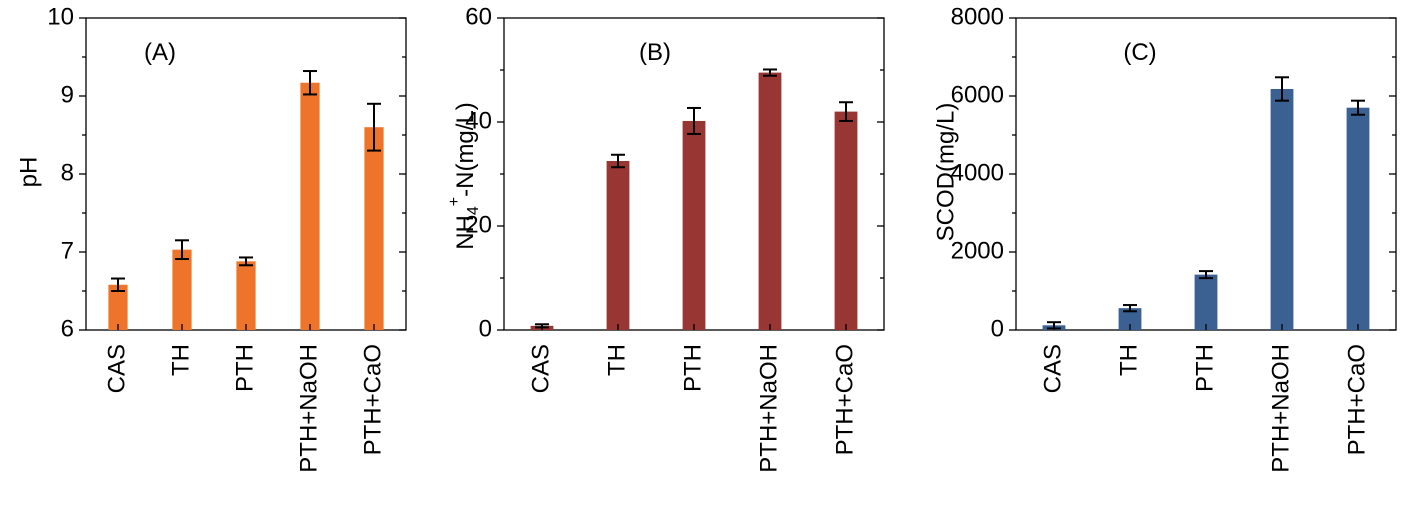 The image size is (1405, 531). Describe the element at coordinates (118, 307) in the screenshot. I see `panel-a-bar-cas` at that location.